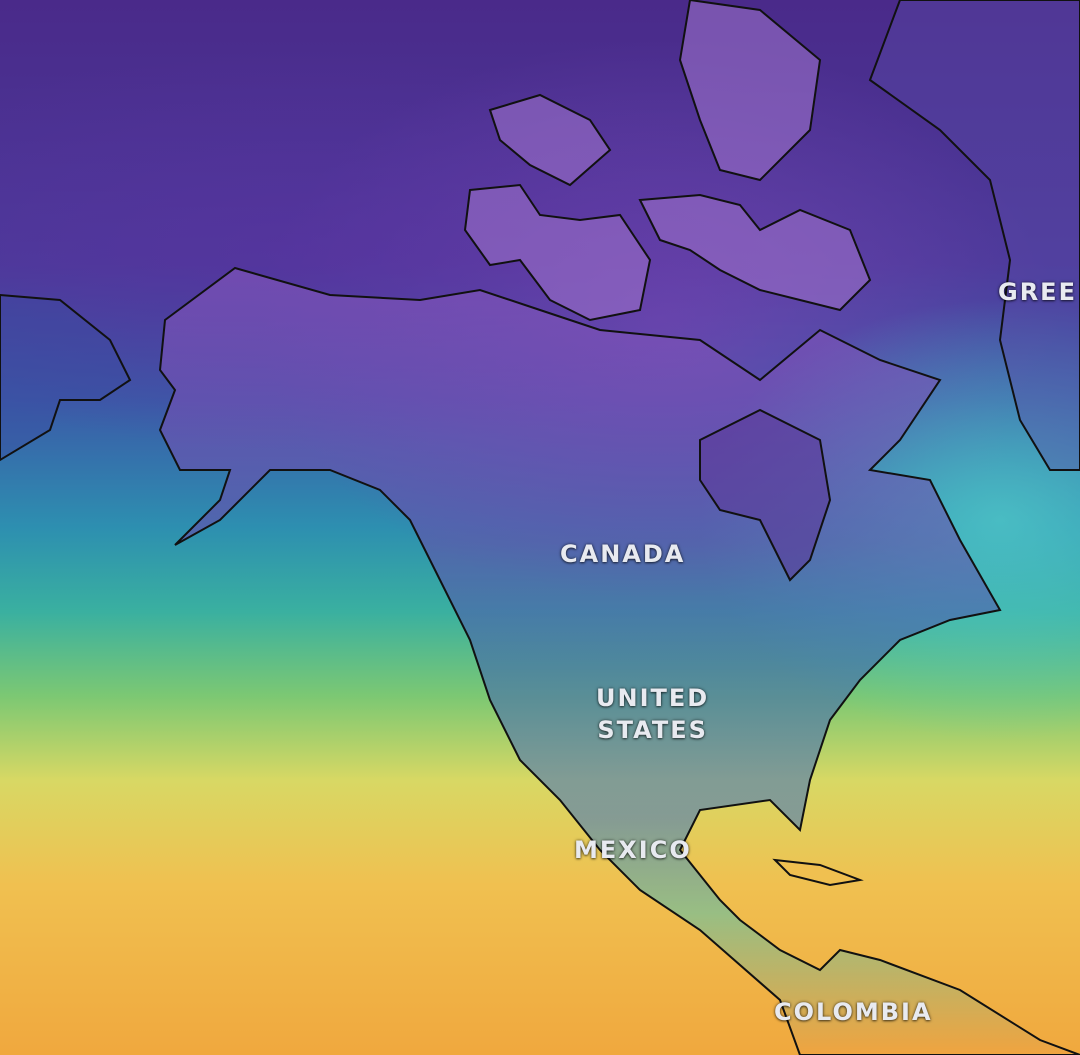 The height and width of the screenshot is (1055, 1080). I want to click on label-colombia: COLOMBIA, so click(853, 1012).